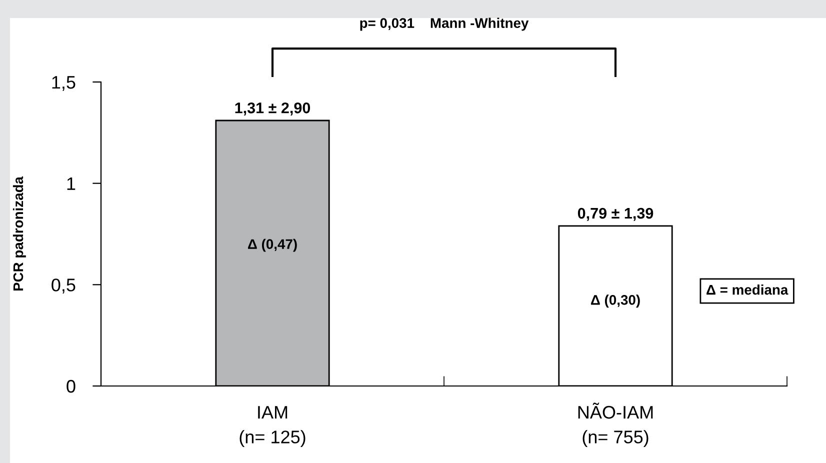 The width and height of the screenshot is (826, 463). Describe the element at coordinates (272, 245) in the screenshot. I see `annotation: Δ (0,47)` at that location.